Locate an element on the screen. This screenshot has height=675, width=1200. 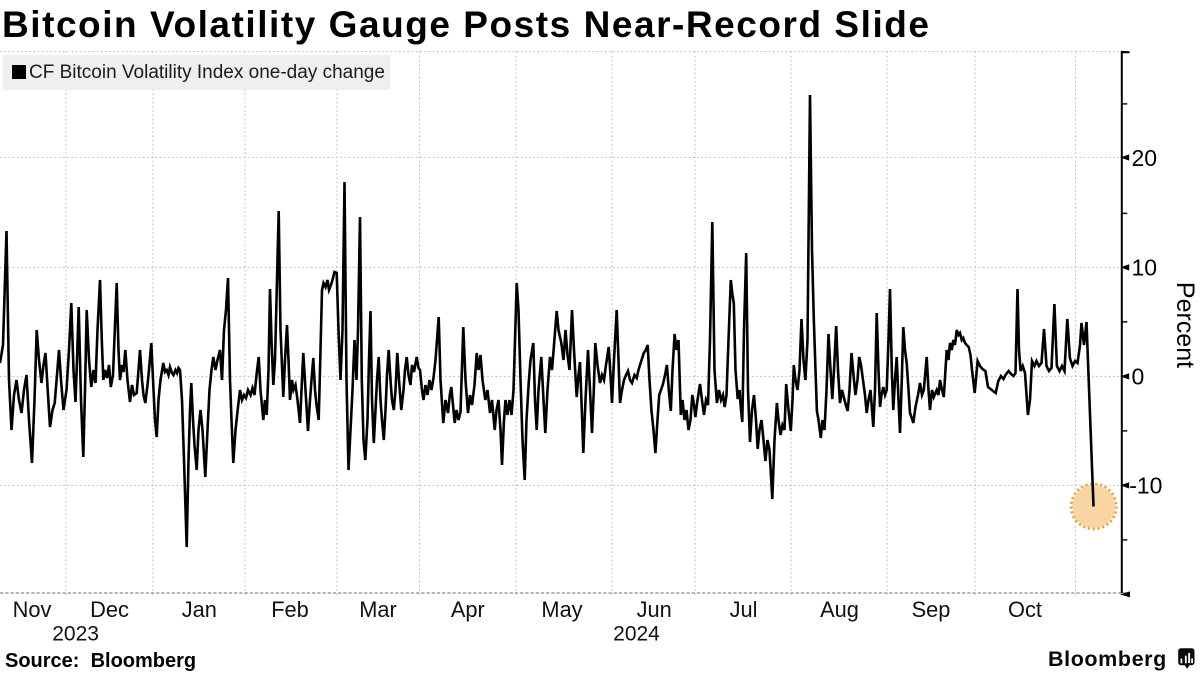
svg-text: Dec is located at coordinates (109, 609).